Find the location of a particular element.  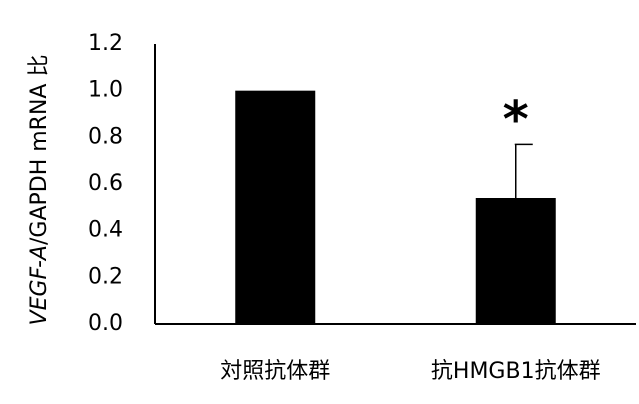

y-axis-title: VEGF-A/GAPDH mRNA 比 is located at coordinates (39, 190).